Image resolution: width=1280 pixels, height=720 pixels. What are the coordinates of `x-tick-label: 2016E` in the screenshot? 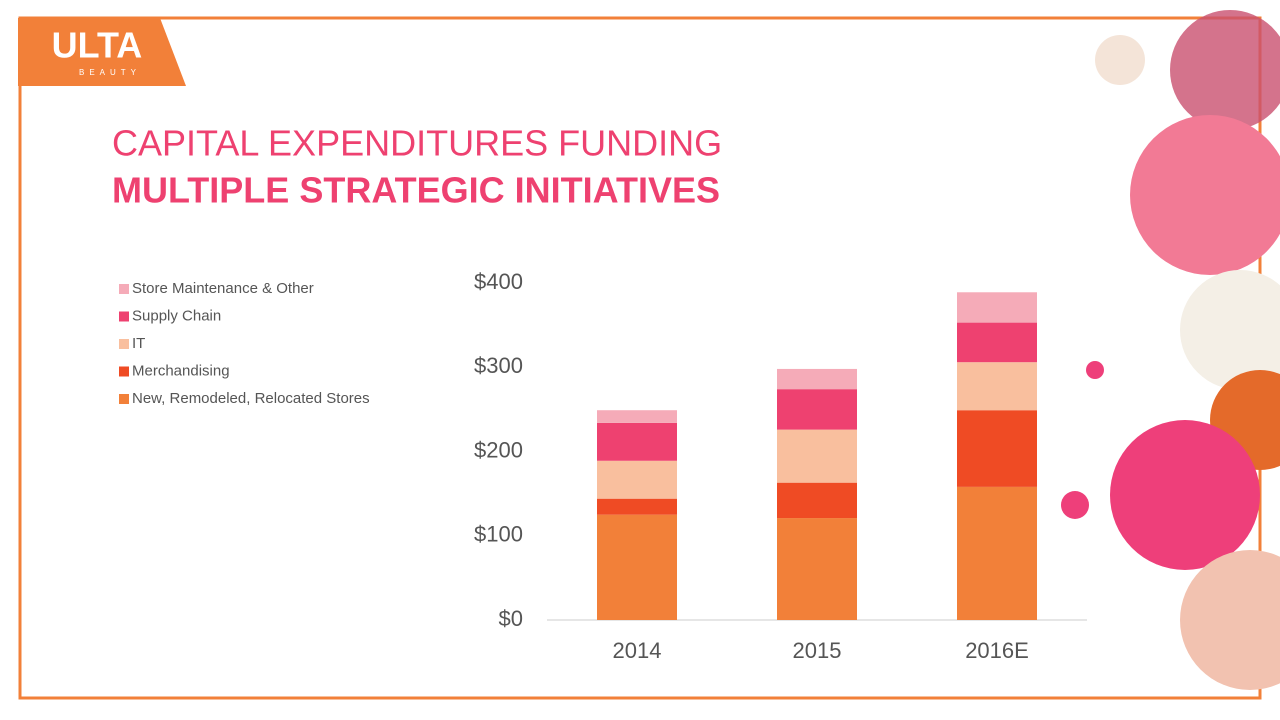 It's located at (997, 650).